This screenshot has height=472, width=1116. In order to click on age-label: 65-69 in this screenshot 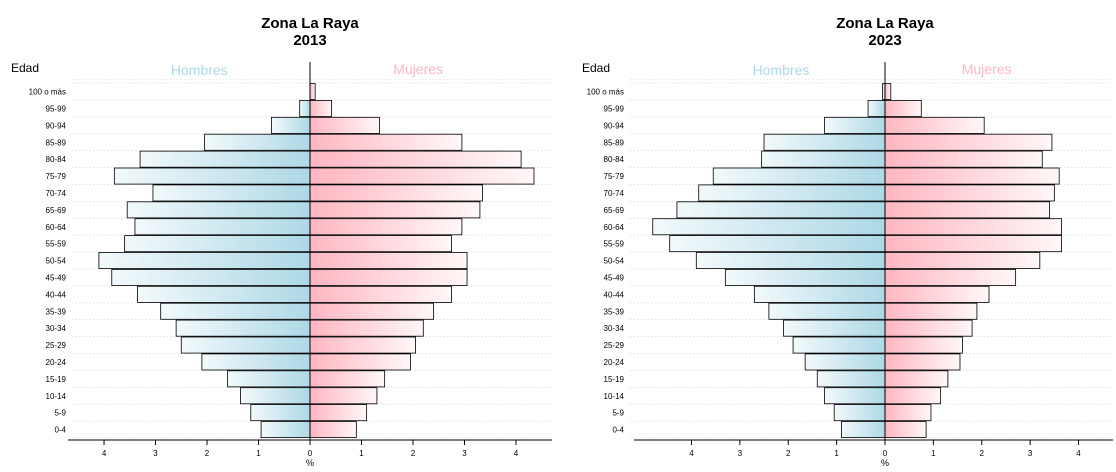, I will do `click(614, 210)`.